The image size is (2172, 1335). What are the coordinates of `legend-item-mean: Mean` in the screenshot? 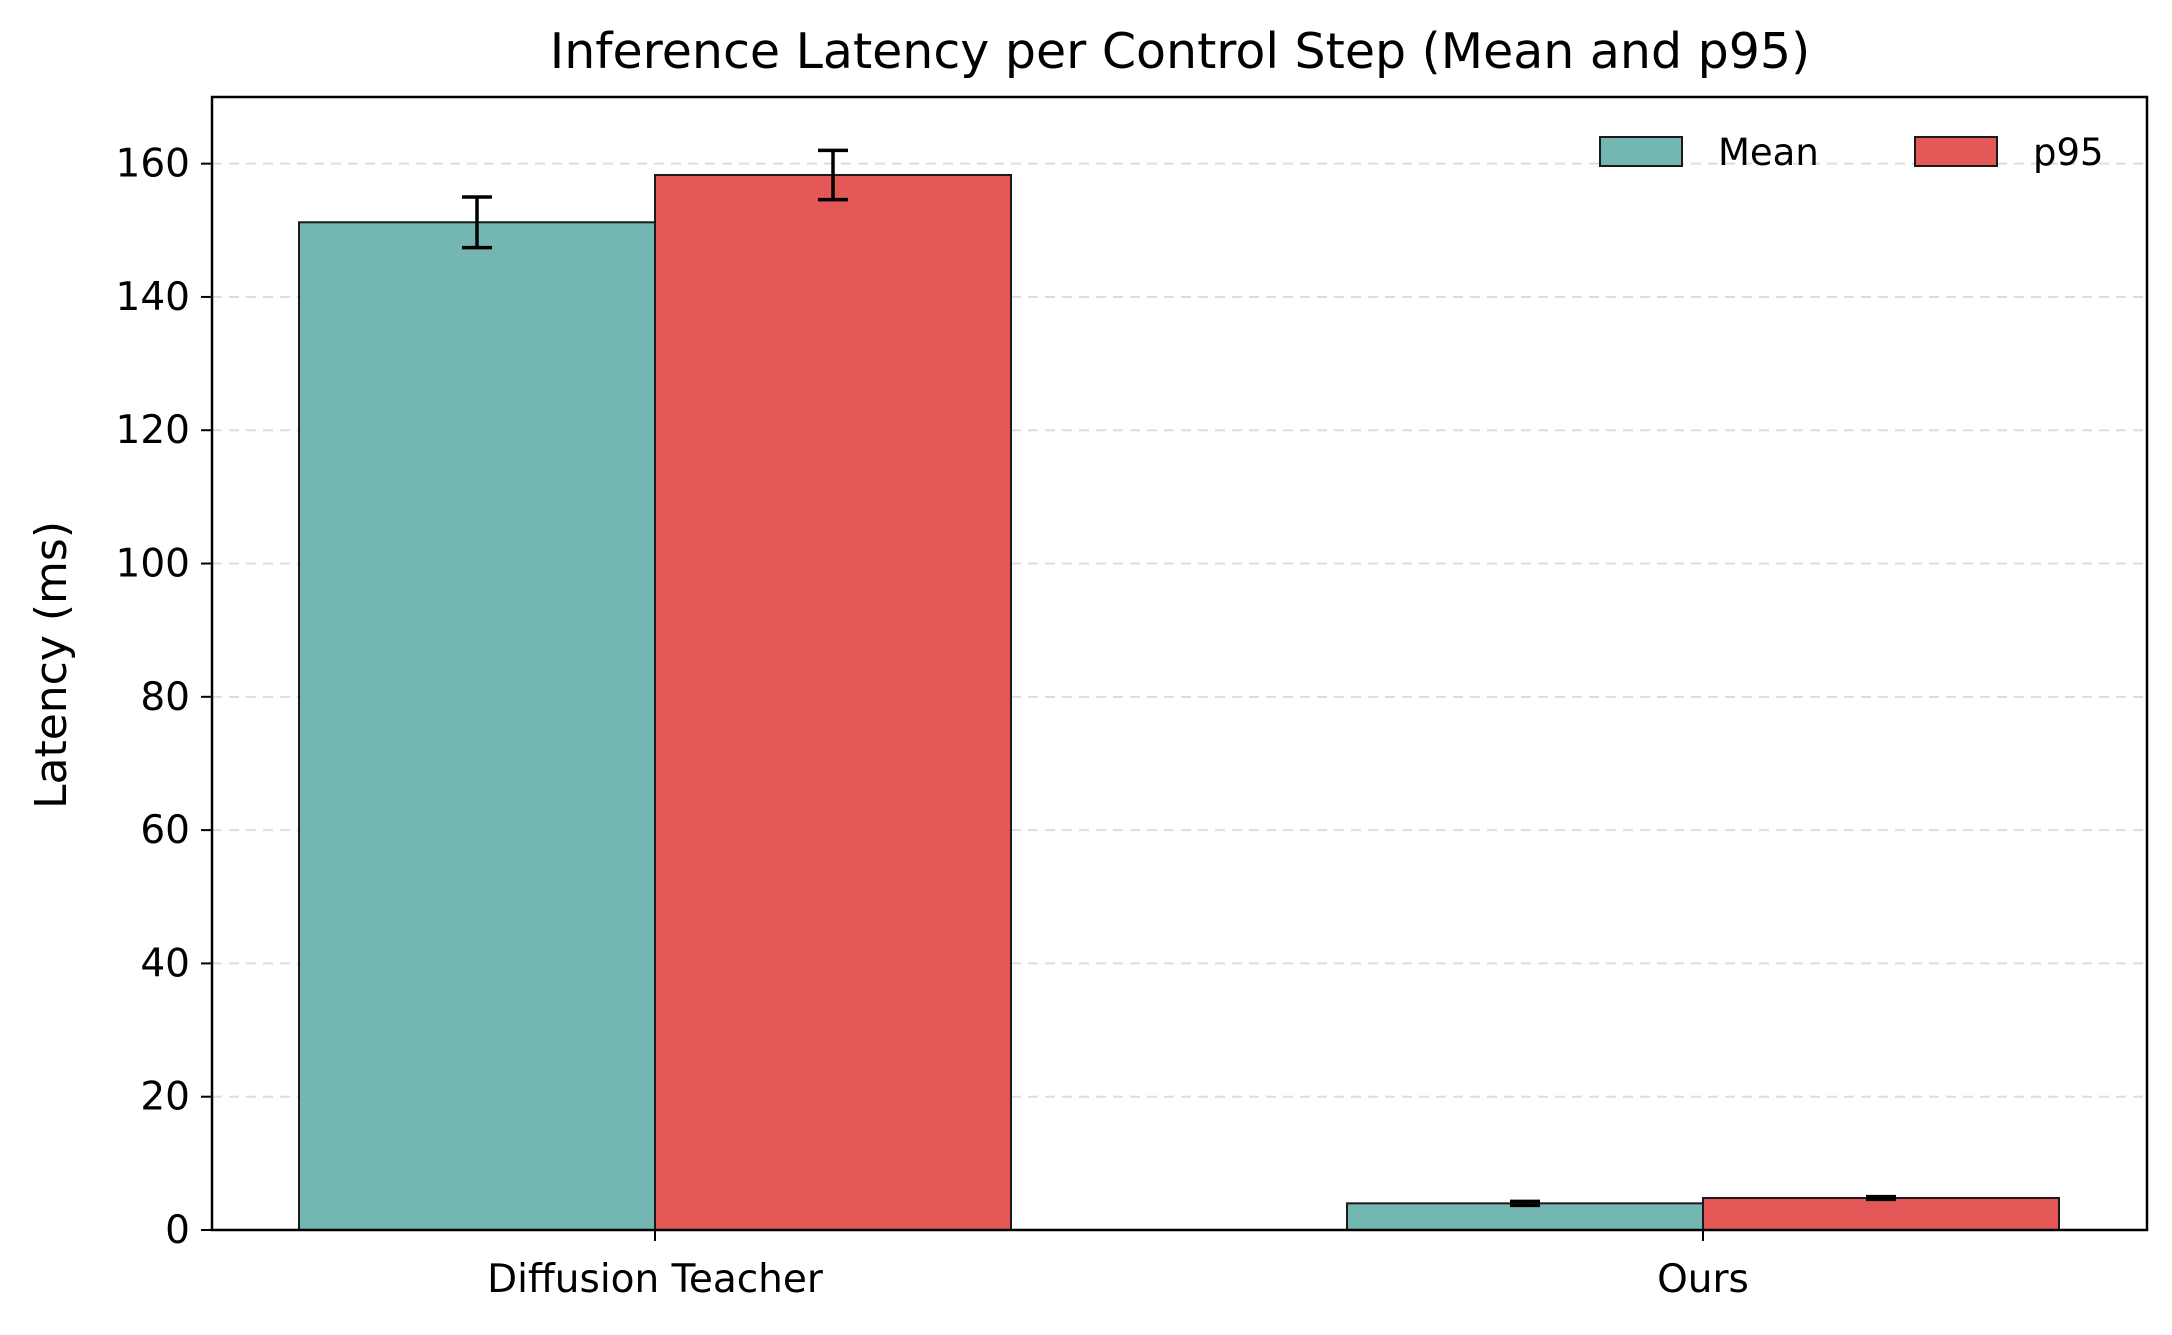 It's located at (1709, 152).